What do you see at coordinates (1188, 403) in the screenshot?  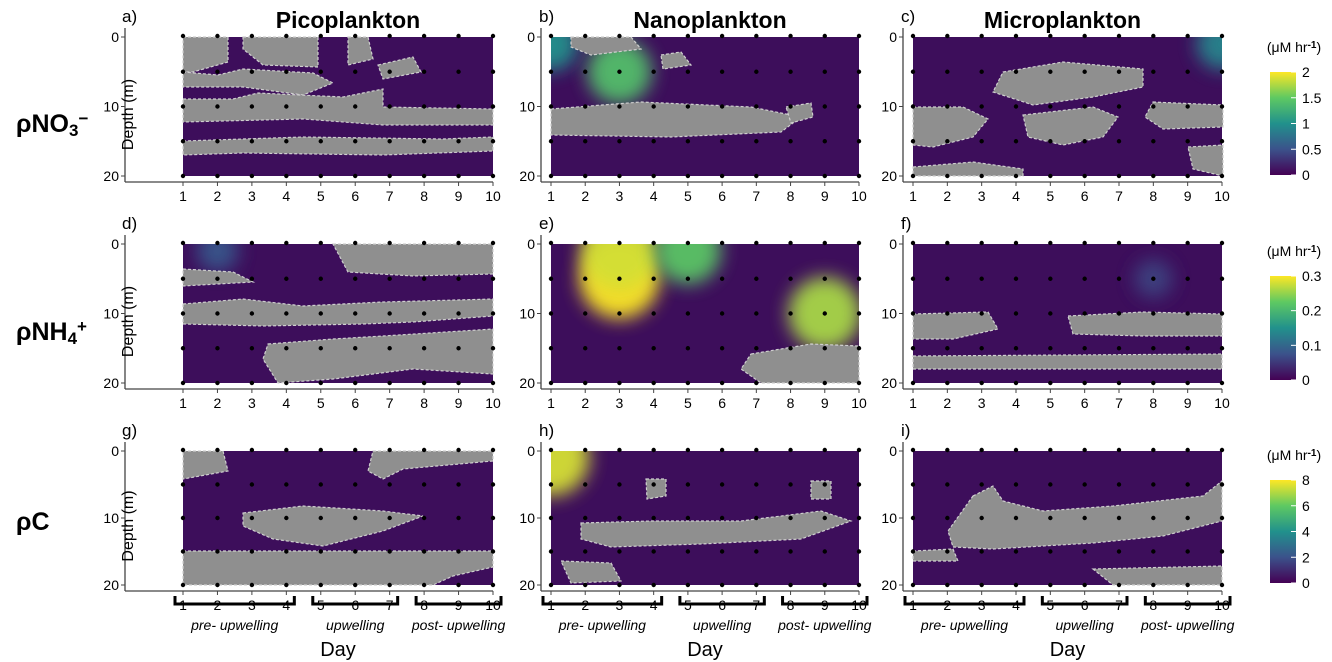 I see `x-tick-label: 9` at bounding box center [1188, 403].